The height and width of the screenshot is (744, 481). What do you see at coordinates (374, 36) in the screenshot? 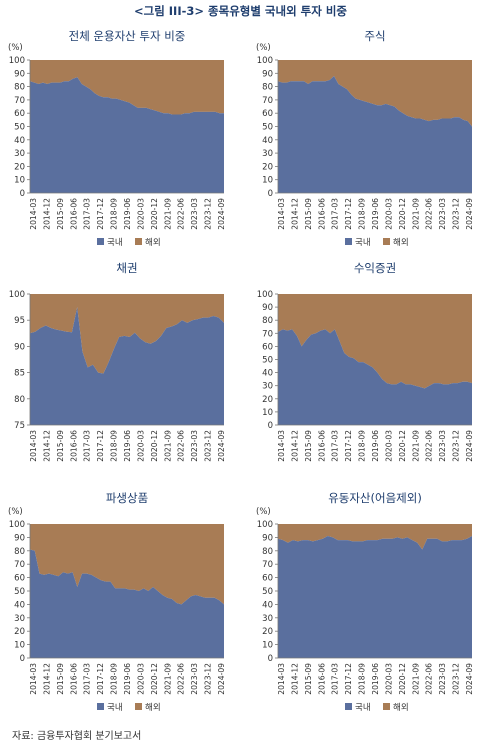
I see `chart-title: 주식` at bounding box center [374, 36].